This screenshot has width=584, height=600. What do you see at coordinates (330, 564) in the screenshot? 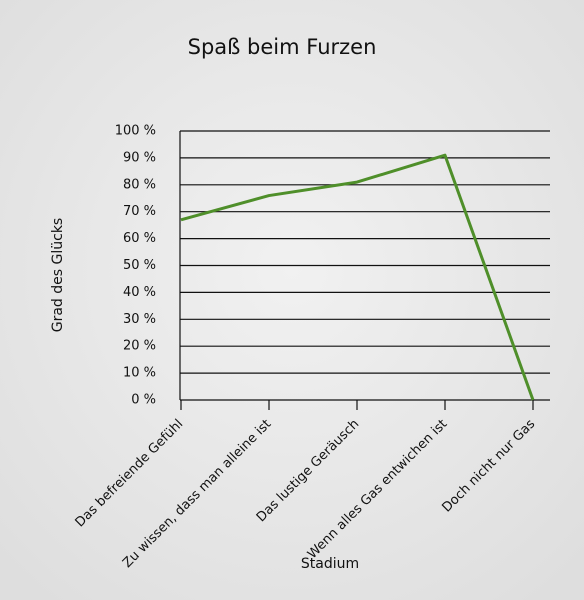
I see `x-axis-label: Stadium` at bounding box center [330, 564].